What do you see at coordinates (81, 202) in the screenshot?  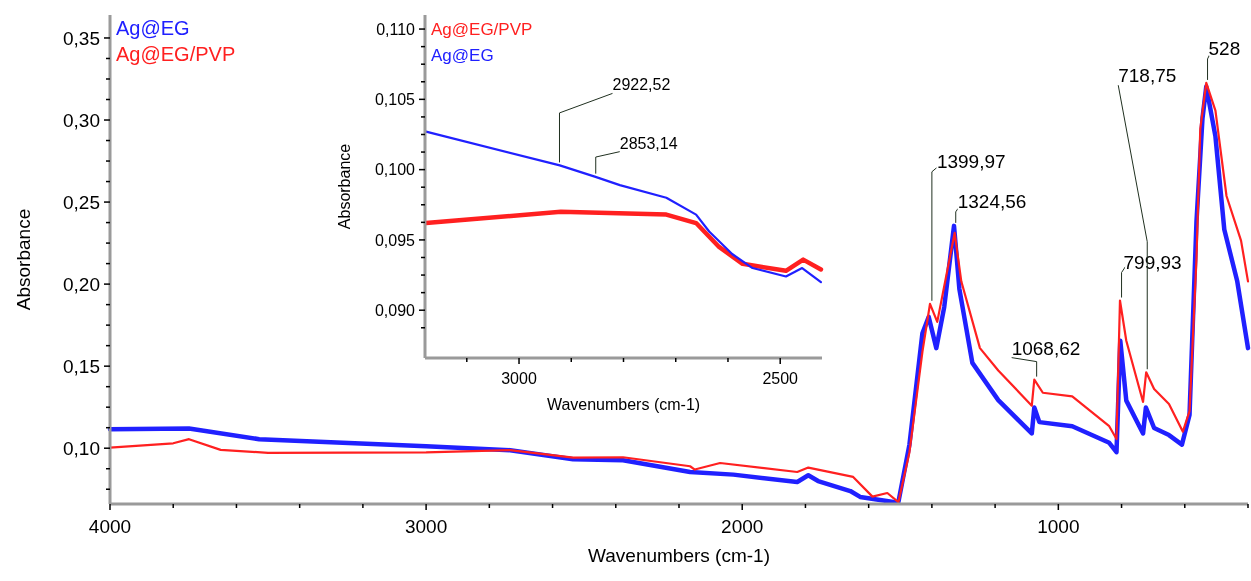 I see `y-tick-label: 0,25` at bounding box center [81, 202].